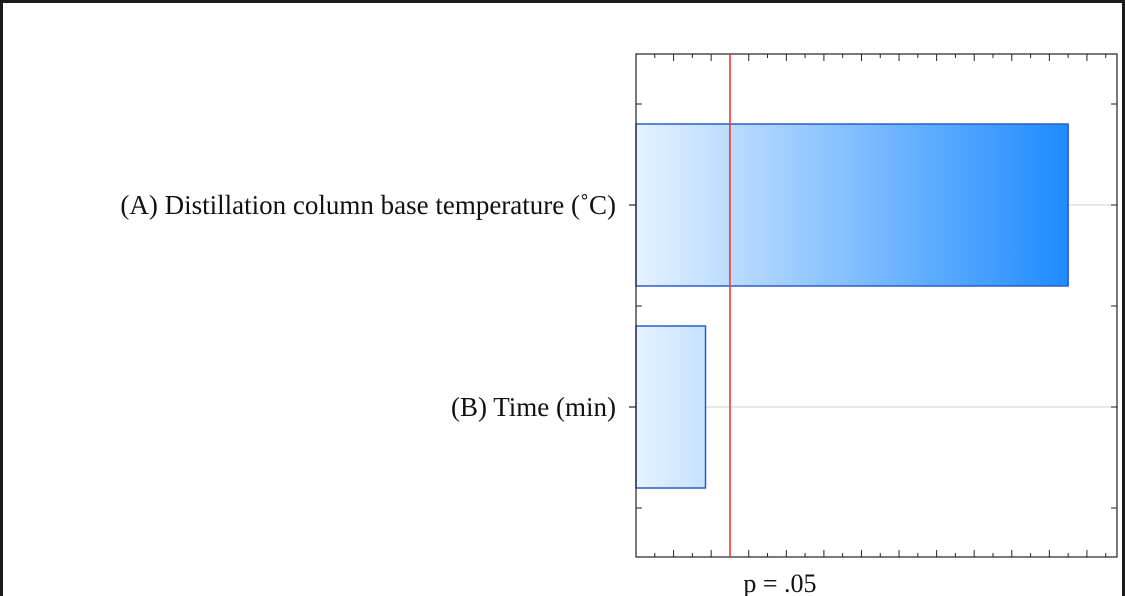 The height and width of the screenshot is (596, 1125). What do you see at coordinates (779, 582) in the screenshot?
I see `reference-line-label: p = .05` at bounding box center [779, 582].